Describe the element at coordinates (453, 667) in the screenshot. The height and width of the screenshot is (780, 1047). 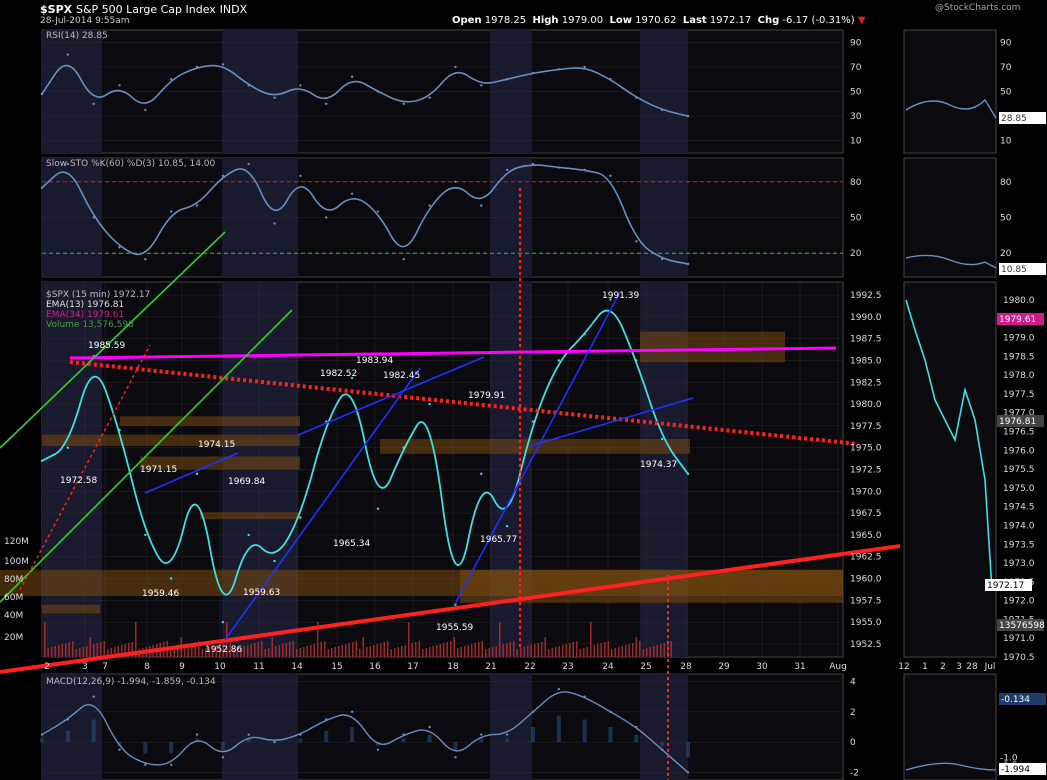
I see `x-tick-label: 18` at that location.